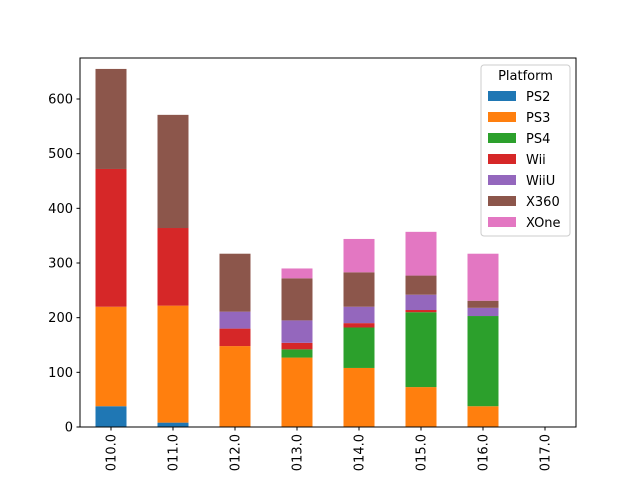 The width and height of the screenshot is (640, 480). What do you see at coordinates (174, 452) in the screenshot?
I see `x-tick-label: 011.0` at bounding box center [174, 452].